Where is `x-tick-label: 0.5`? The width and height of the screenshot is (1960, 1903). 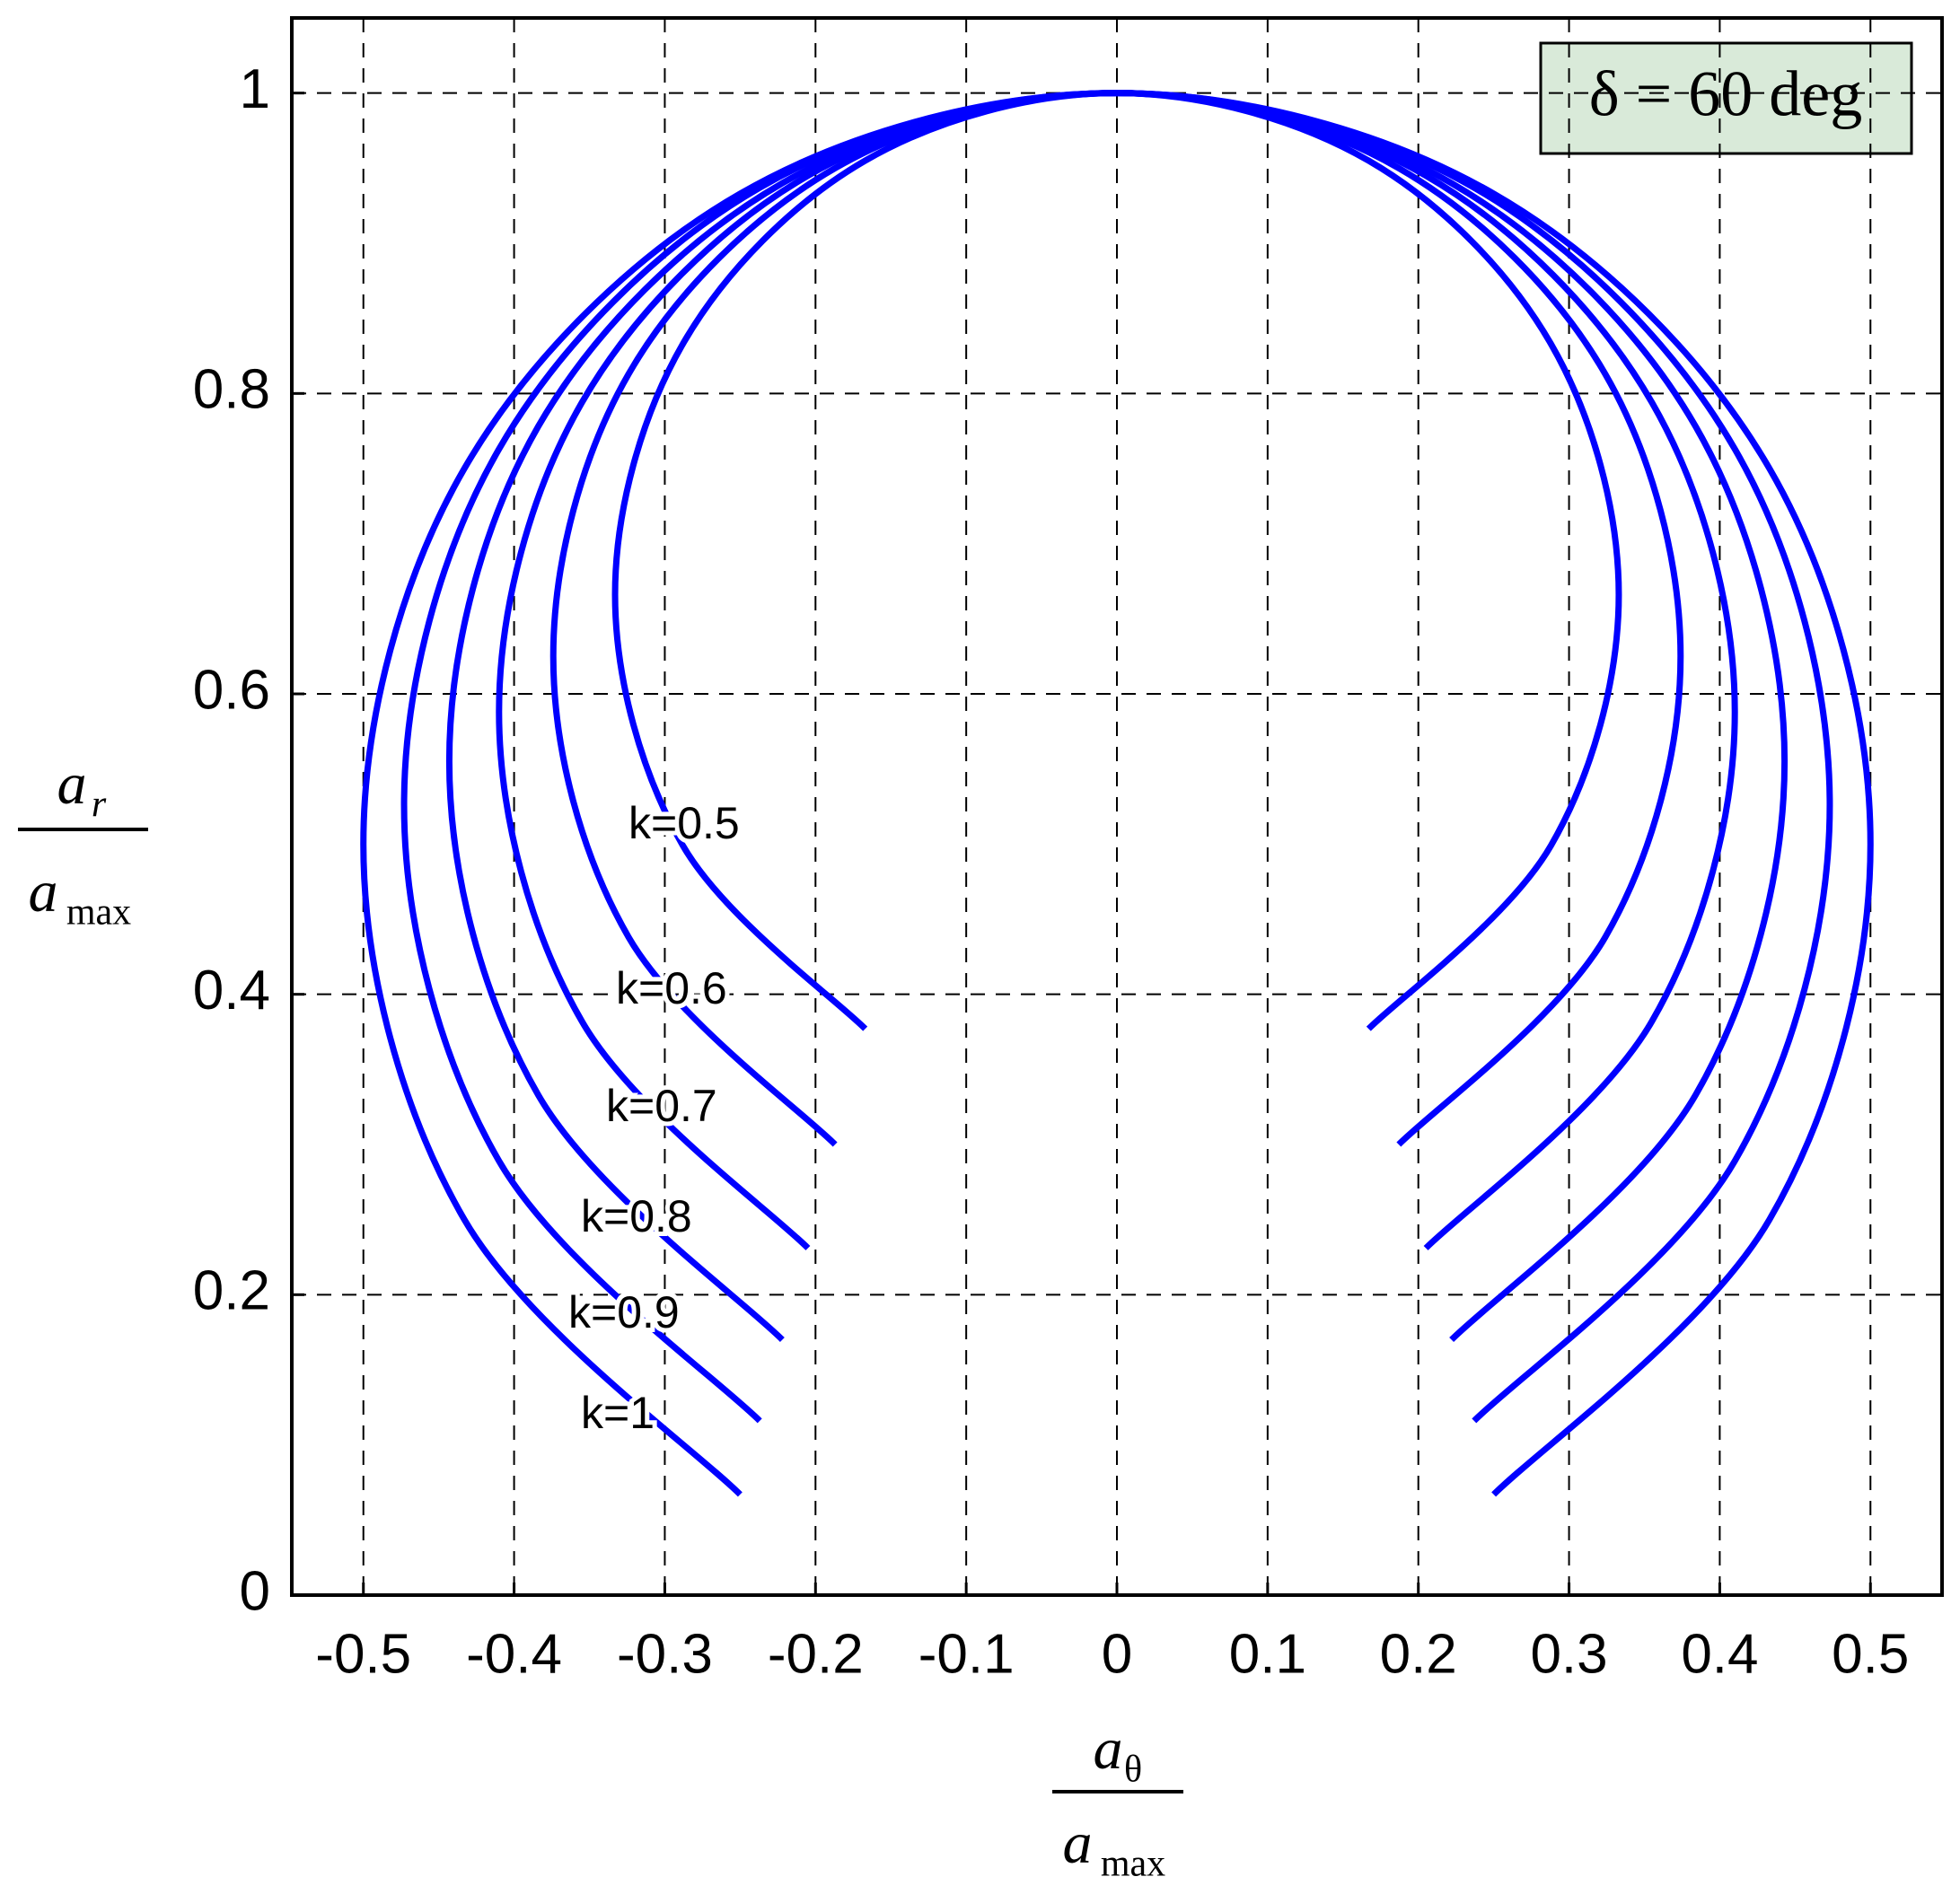 x-tick-label: 0.5 is located at coordinates (1870, 1654).